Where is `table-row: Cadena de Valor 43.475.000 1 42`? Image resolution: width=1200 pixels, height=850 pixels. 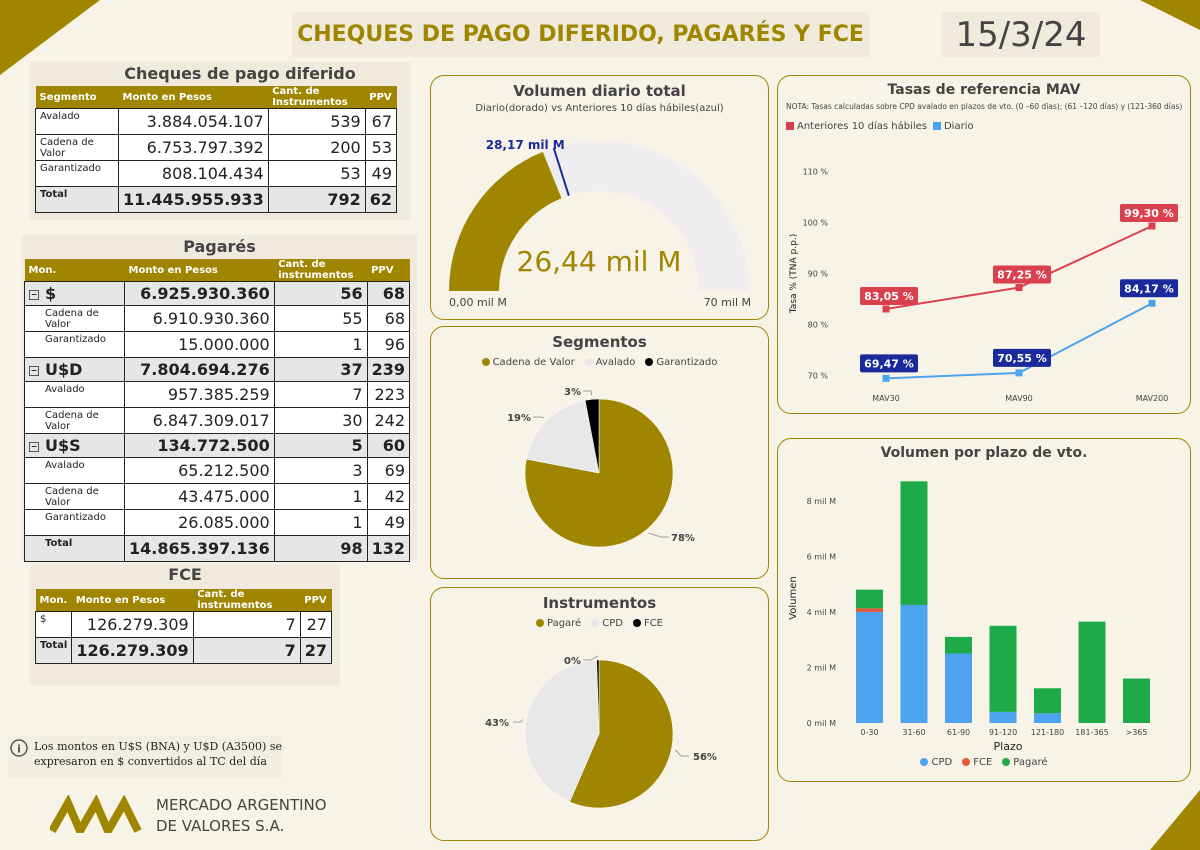 table-row: Cadena de Valor 43.475.000 1 42 is located at coordinates (217, 496).